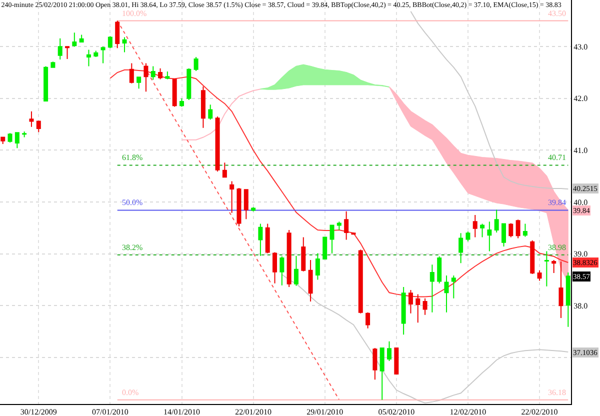  Describe the element at coordinates (130, 392) in the screenshot. I see `annotation: 0.0%` at that location.